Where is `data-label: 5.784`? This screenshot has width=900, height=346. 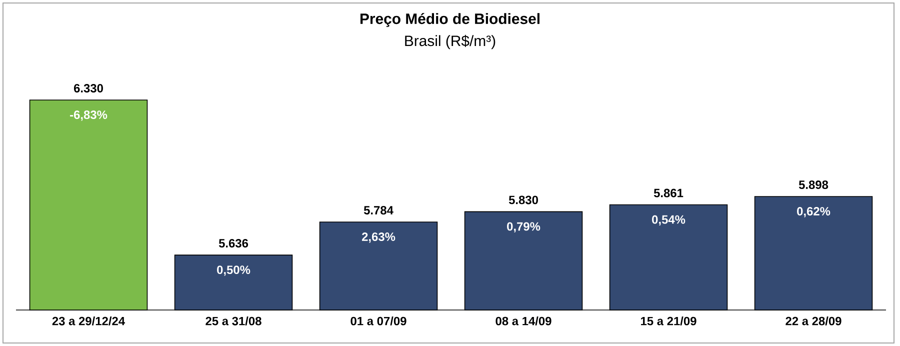 data-label: 5.784 is located at coordinates (379, 210).